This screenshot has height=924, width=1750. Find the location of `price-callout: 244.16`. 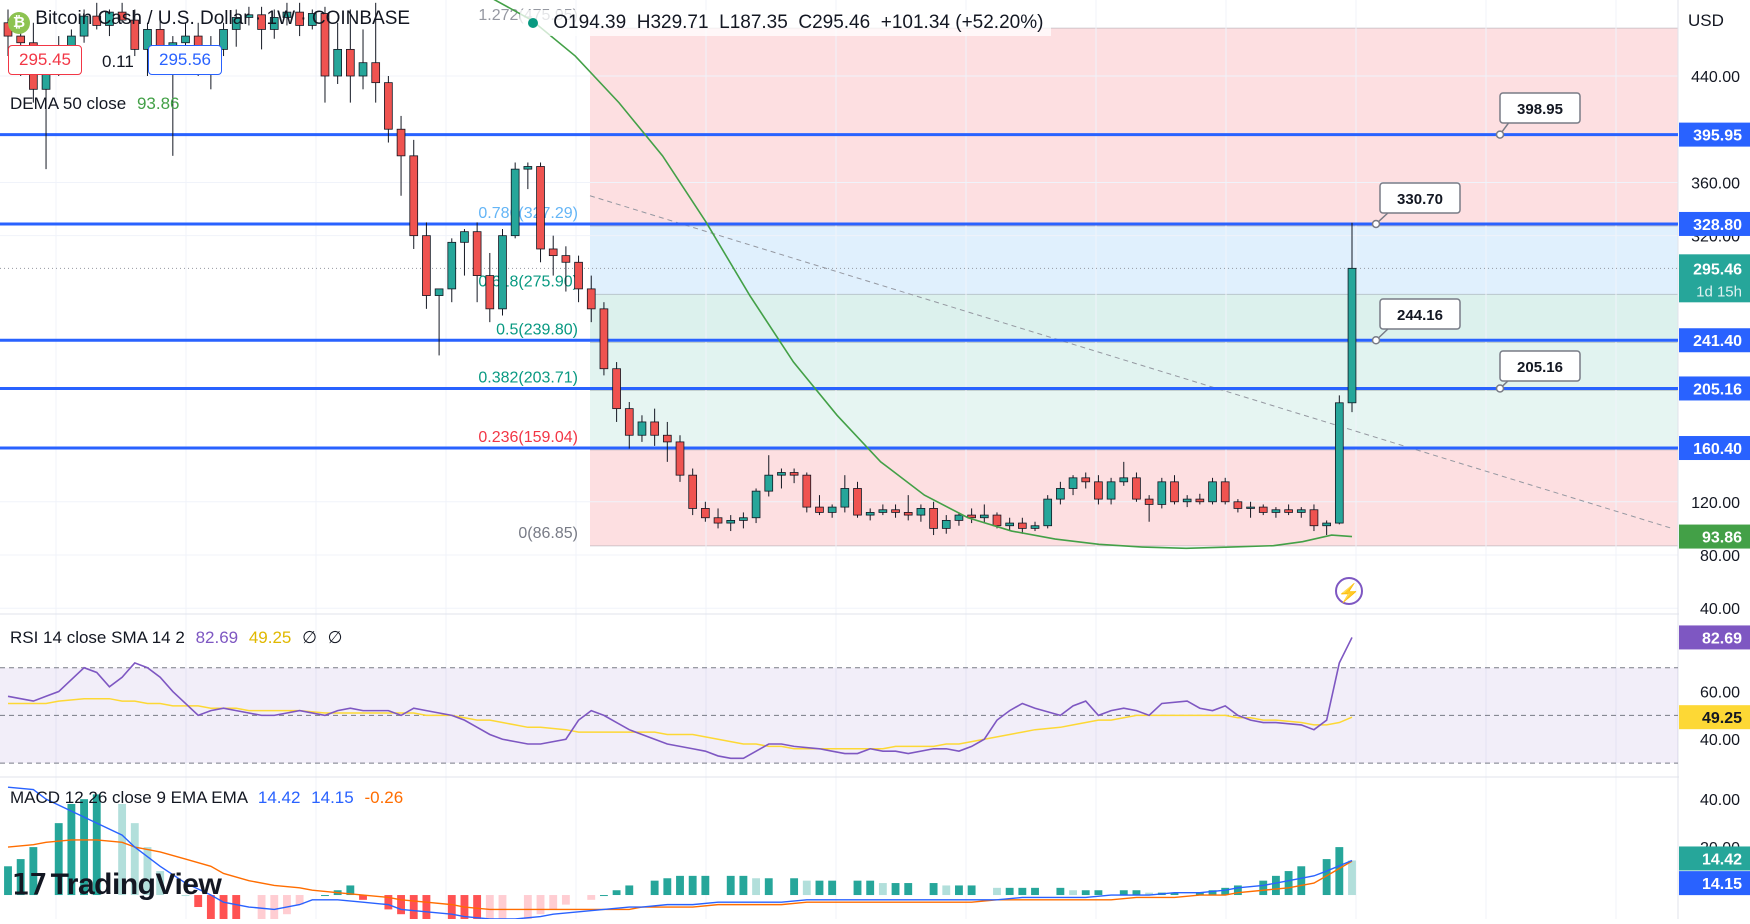

price-callout: 244.16 is located at coordinates (1416, 321).